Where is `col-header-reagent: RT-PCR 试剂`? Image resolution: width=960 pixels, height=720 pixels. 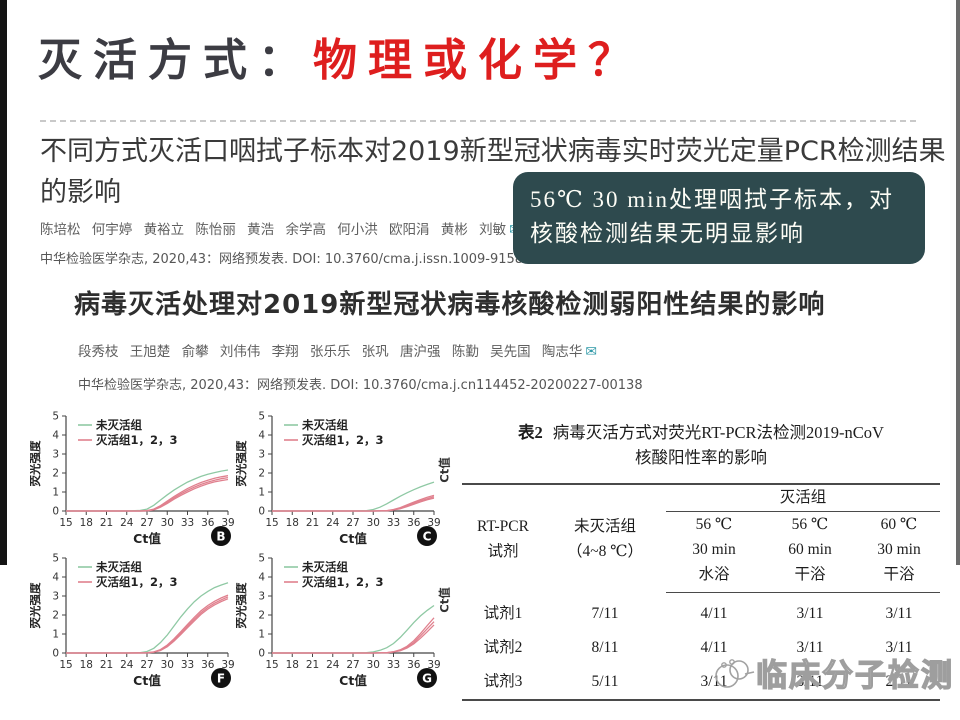
col-header-reagent: RT-PCR 试剂 is located at coordinates (503, 538).